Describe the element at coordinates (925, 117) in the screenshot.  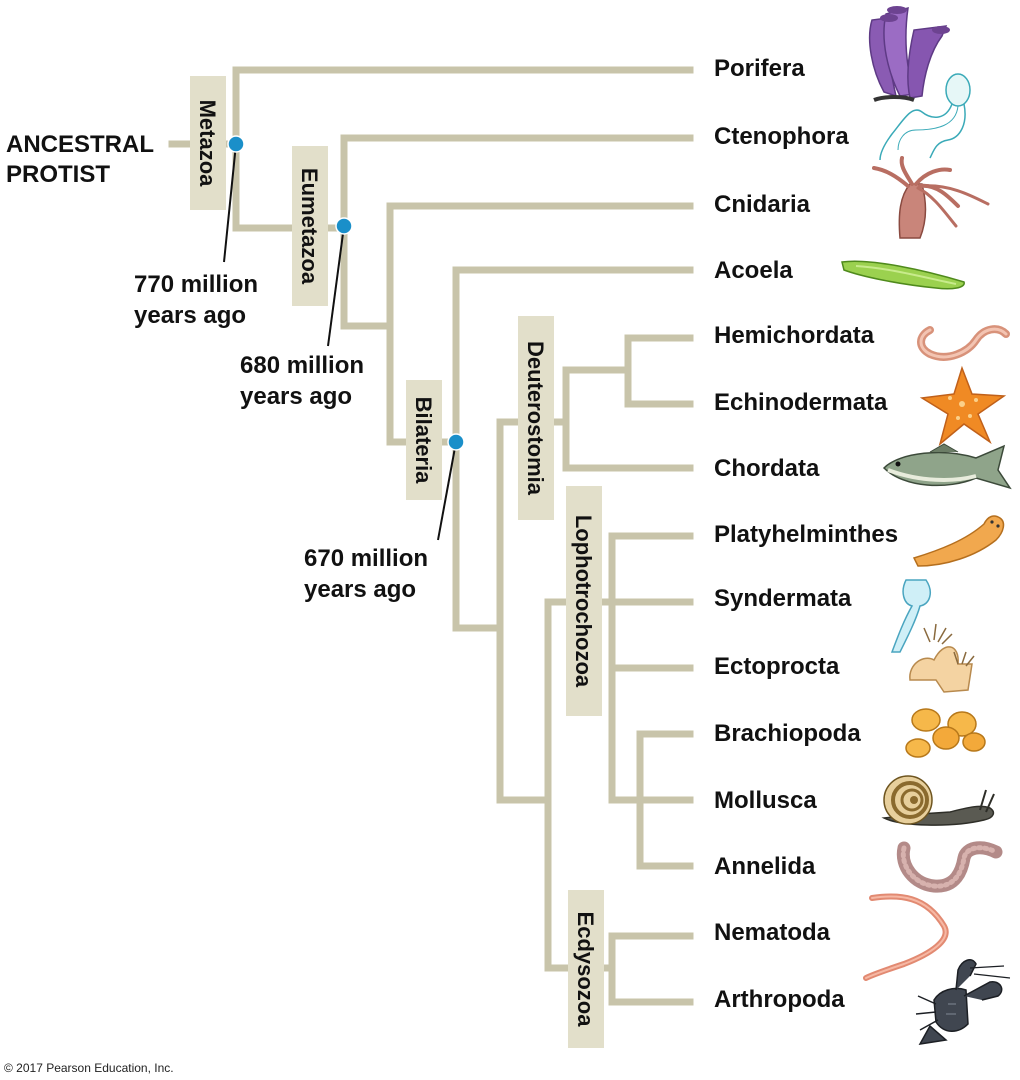
I see `comb-jelly-icon` at that location.